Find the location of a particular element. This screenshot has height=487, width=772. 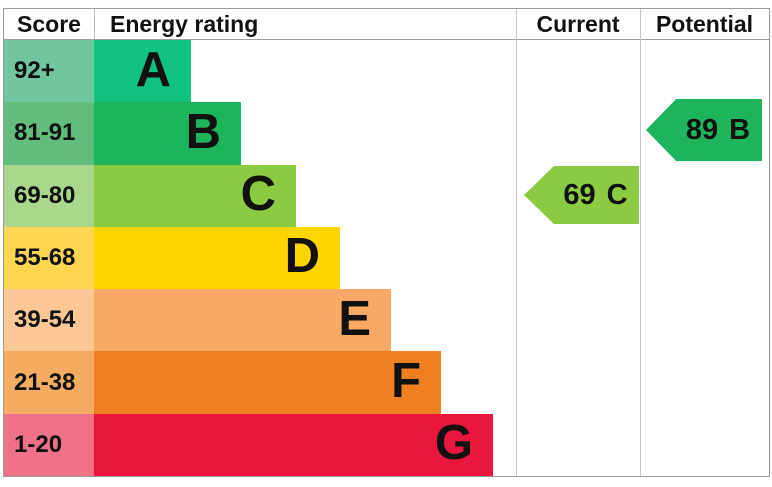

band-bar: D is located at coordinates (217, 258).